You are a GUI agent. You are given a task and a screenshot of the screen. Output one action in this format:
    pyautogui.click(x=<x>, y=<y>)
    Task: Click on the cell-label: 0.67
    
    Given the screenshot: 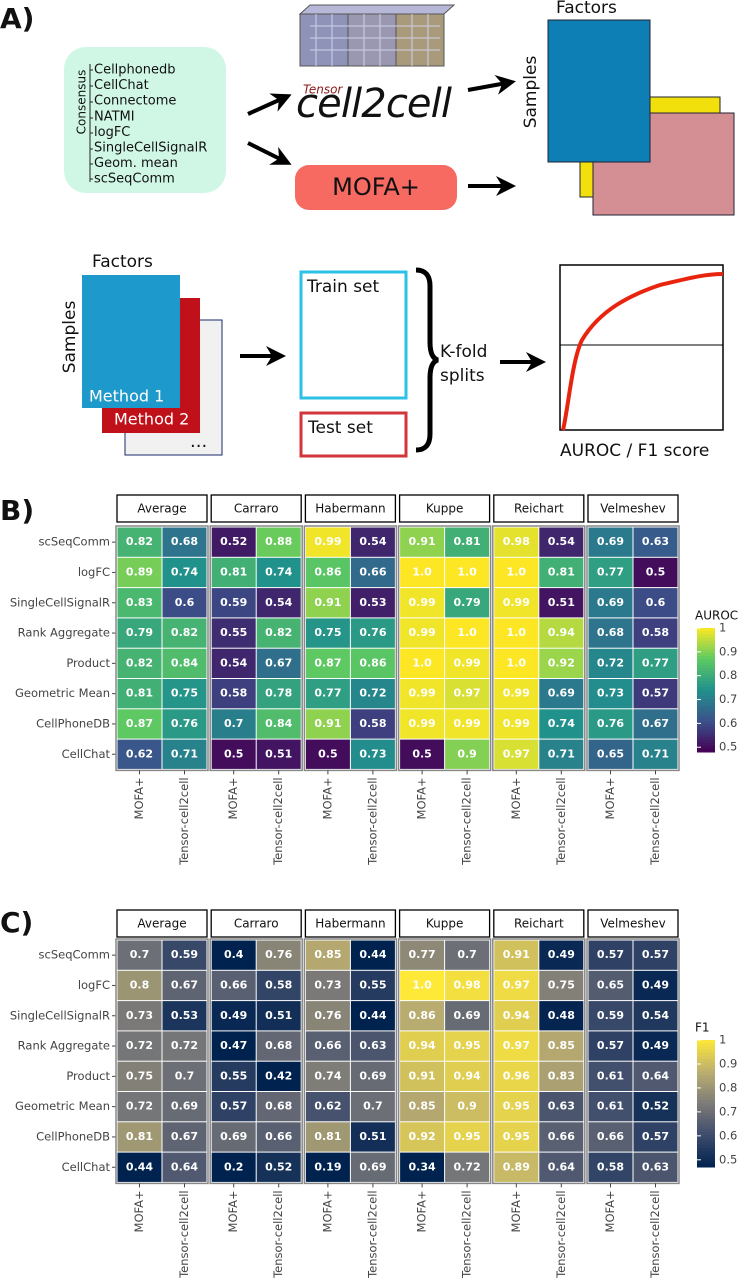 What is the action you would take?
    pyautogui.click(x=655, y=723)
    